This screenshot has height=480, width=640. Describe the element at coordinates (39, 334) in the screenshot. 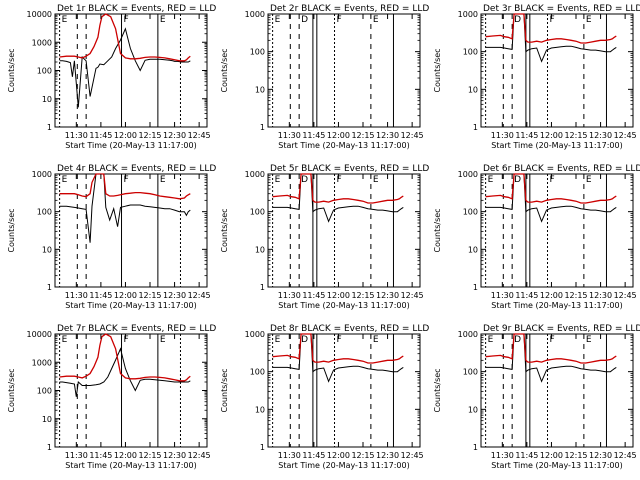

I see `y-tick-label: 10000` at that location.